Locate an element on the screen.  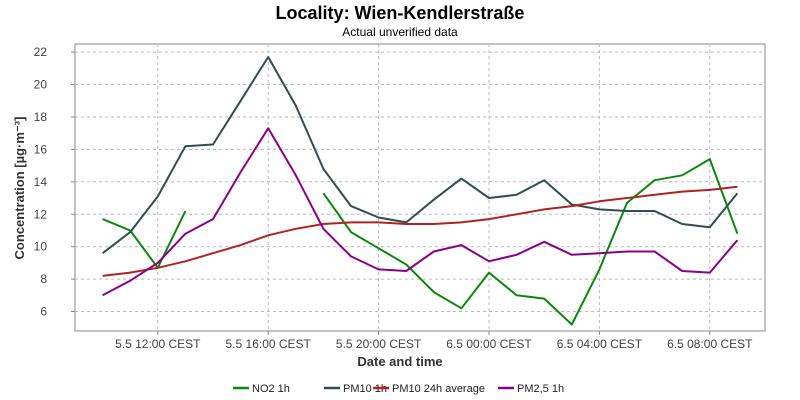
y-tick-label: 20 is located at coordinates (41, 85).